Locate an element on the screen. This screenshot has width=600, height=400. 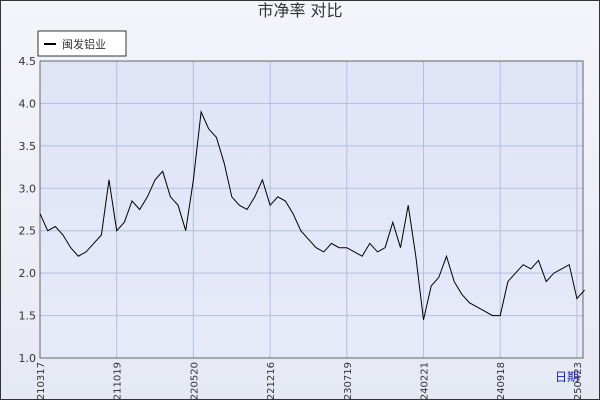
x-tick-label: 20221216 is located at coordinates (271, 381).